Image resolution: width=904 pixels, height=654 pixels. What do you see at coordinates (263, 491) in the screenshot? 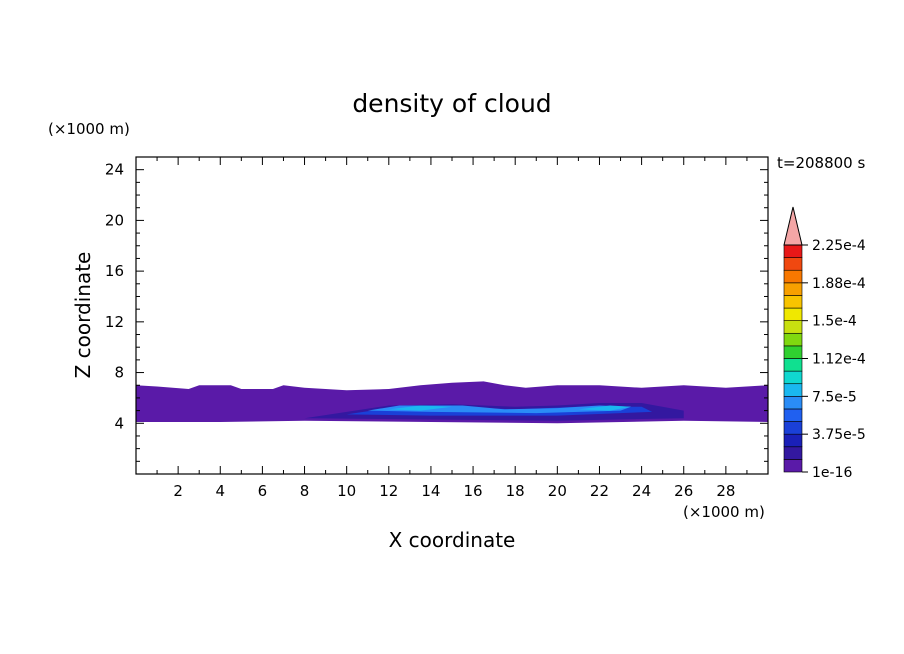
I see `x-tick-label: 6` at bounding box center [263, 491].